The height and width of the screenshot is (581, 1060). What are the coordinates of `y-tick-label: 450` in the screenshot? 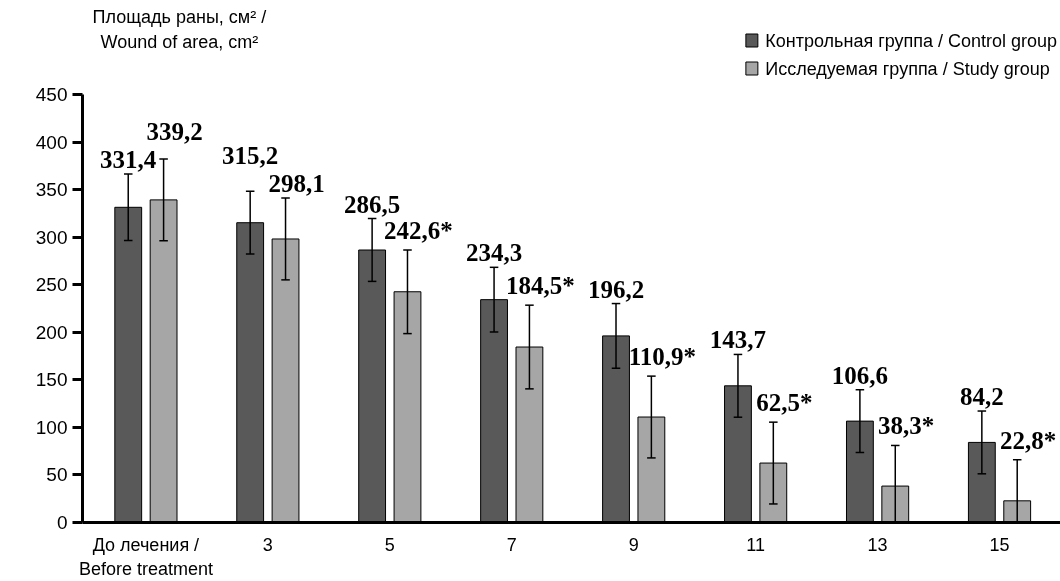 It's located at (51, 94).